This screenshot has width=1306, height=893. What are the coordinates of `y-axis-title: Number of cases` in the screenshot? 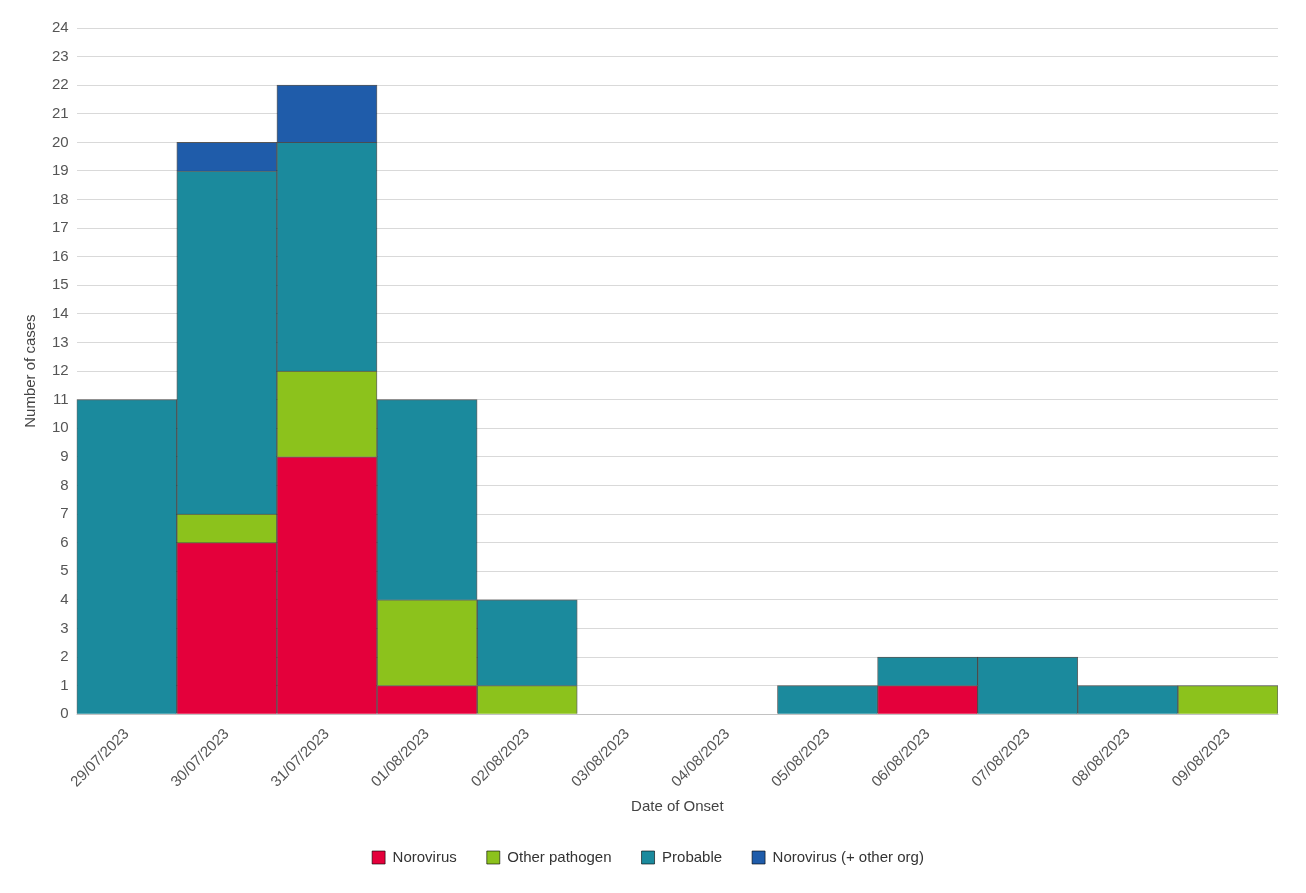 It's located at (30, 371).